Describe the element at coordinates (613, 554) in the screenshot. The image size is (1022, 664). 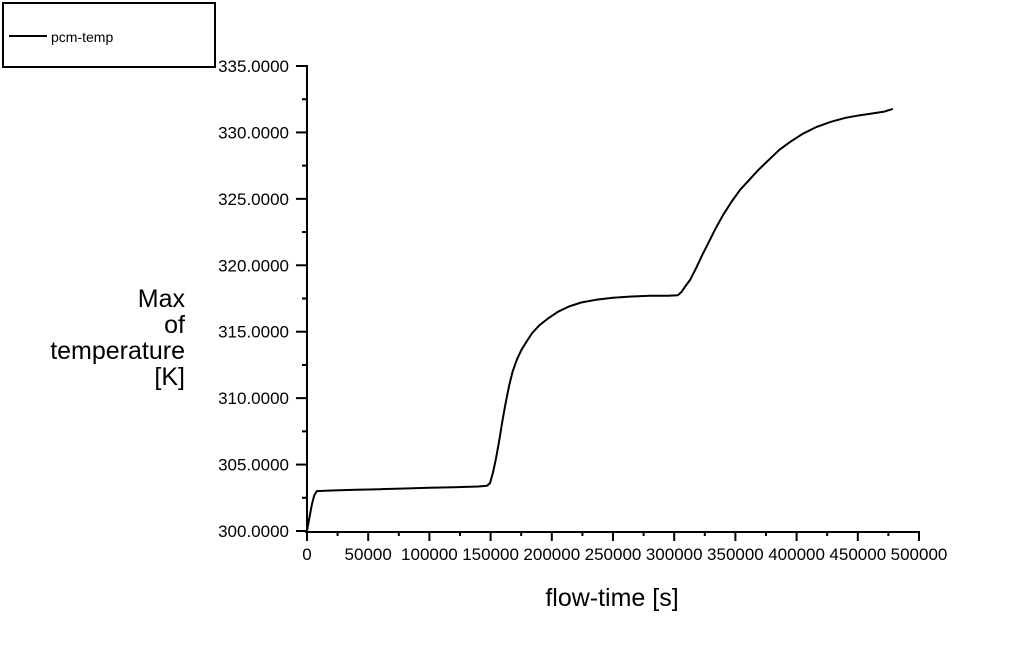
I see `x-tick-label: 250000` at that location.